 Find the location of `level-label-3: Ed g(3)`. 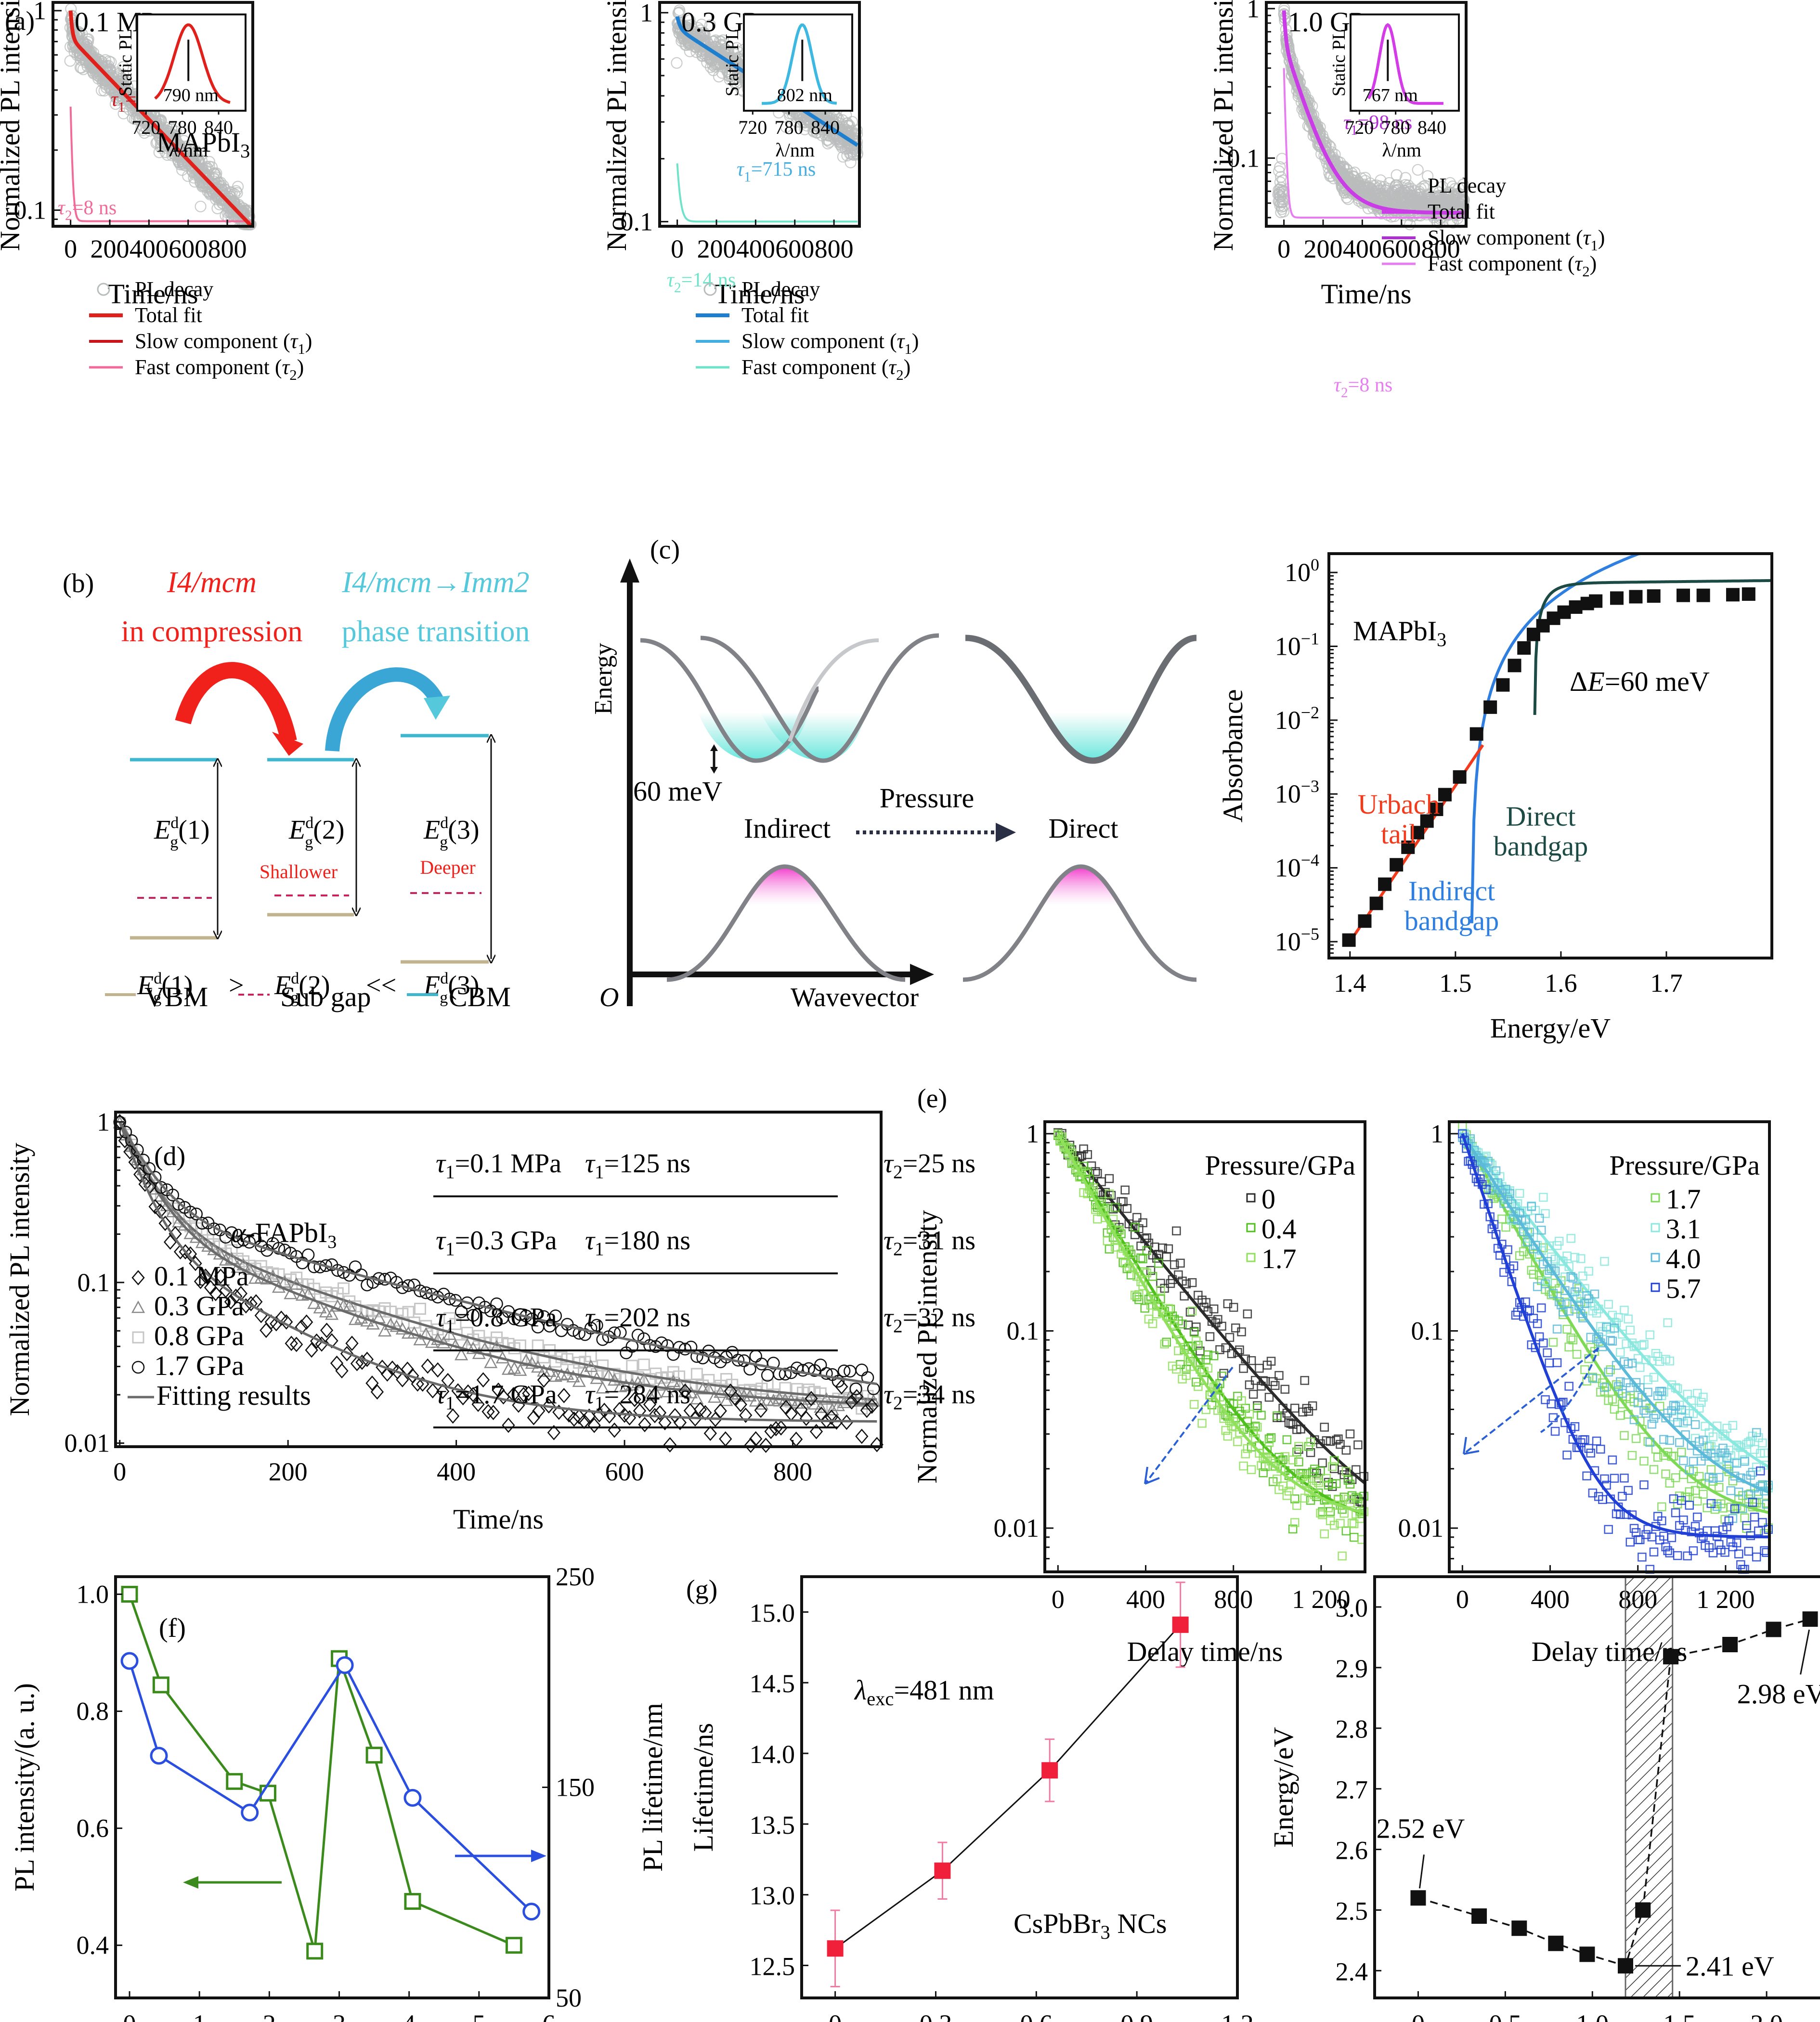

level-label-3: Ed g(3) is located at coordinates (451, 833).